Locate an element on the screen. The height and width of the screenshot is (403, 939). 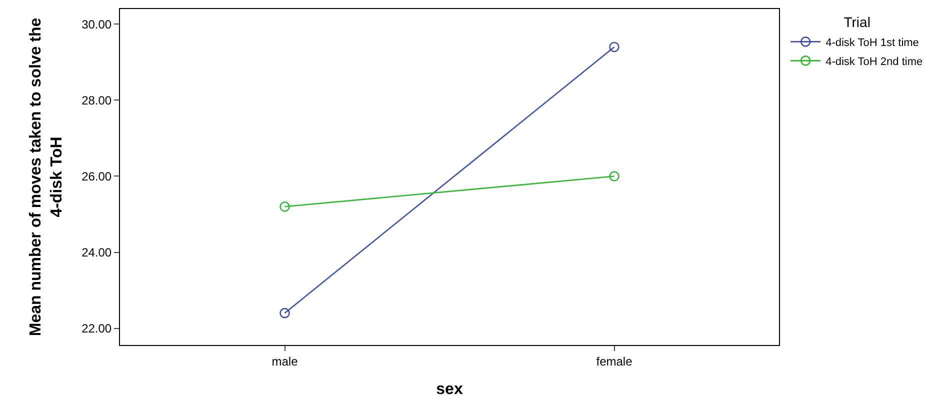
x-tick-label: female is located at coordinates (614, 361).